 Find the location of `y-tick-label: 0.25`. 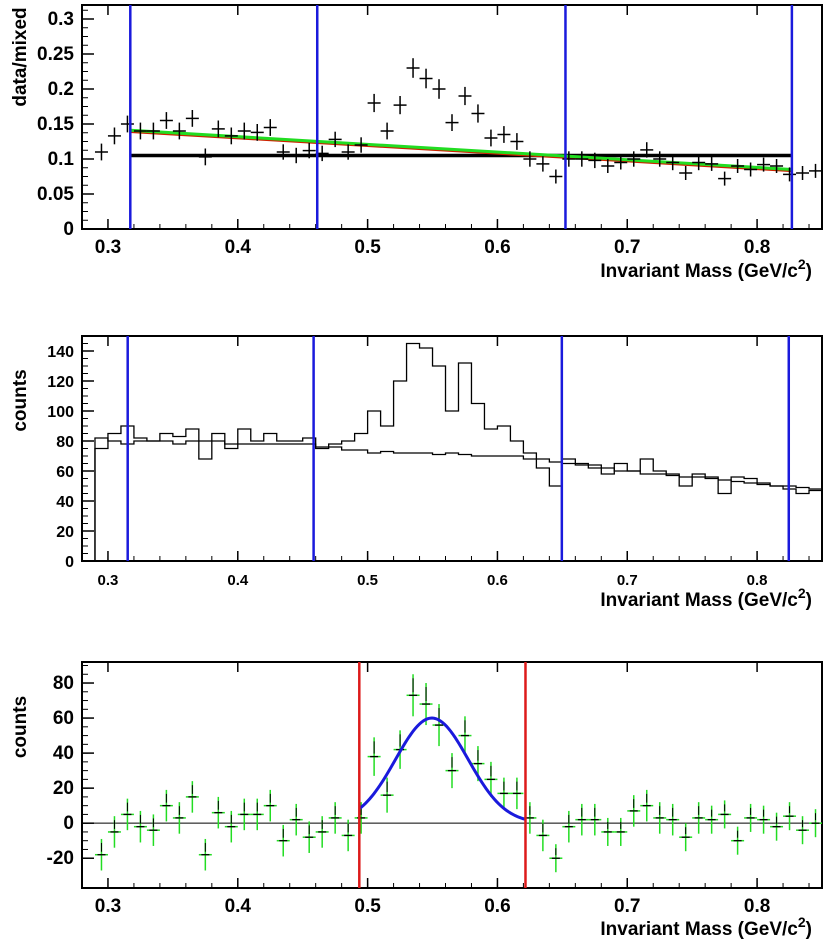

y-tick-label: 0.25 is located at coordinates (55, 54).